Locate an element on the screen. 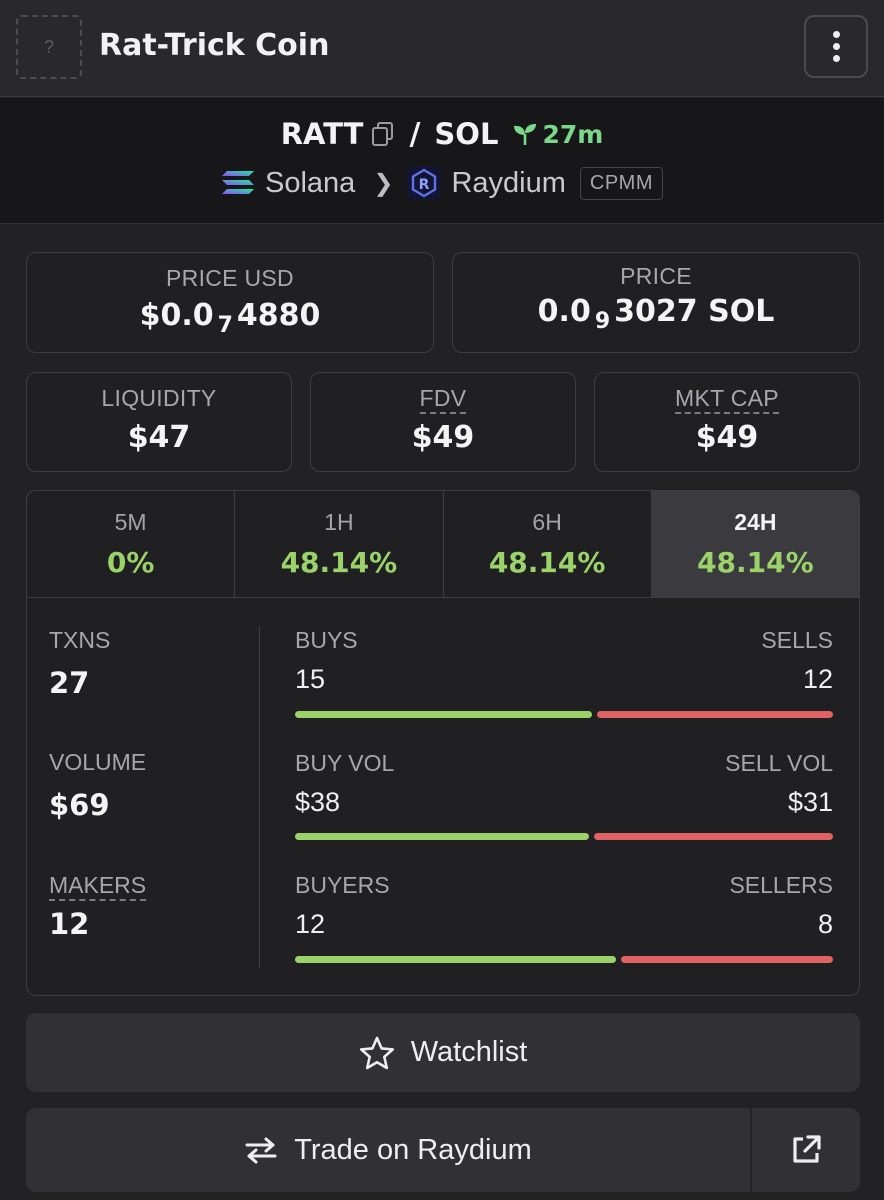  sell-vol-value: $31 is located at coordinates (810, 802).